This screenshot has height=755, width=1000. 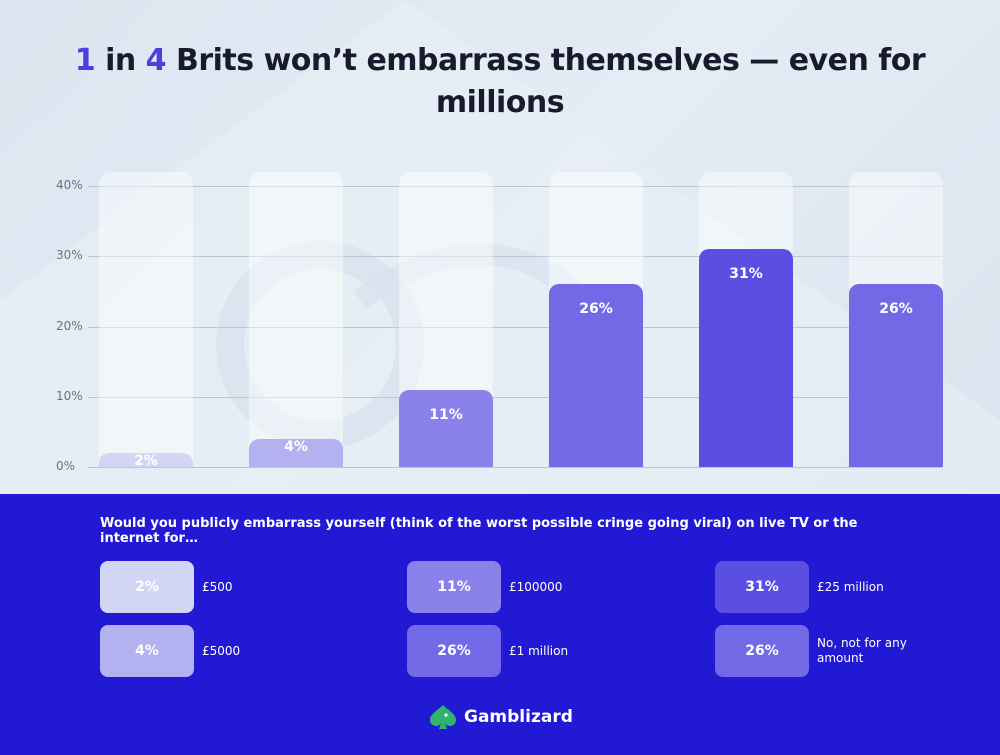 I want to click on legend-swatch: 11%, so click(x=454, y=587).